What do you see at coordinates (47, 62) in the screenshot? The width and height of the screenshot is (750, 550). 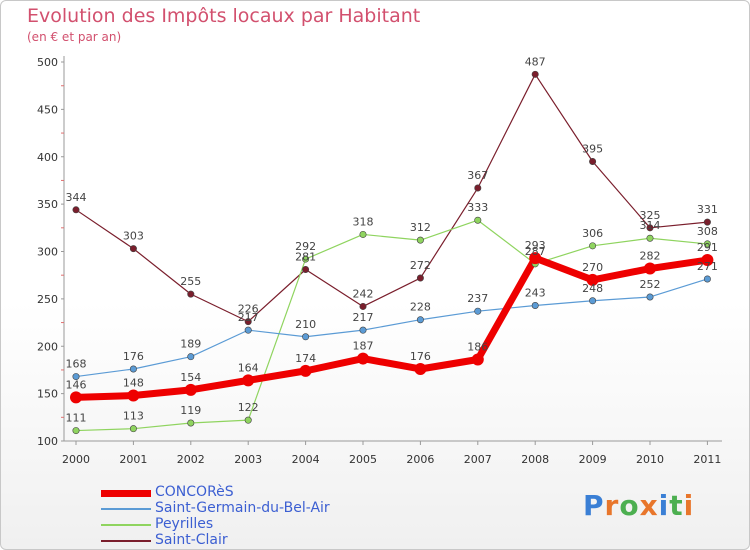 I see `y-tick-label: 500` at bounding box center [47, 62].